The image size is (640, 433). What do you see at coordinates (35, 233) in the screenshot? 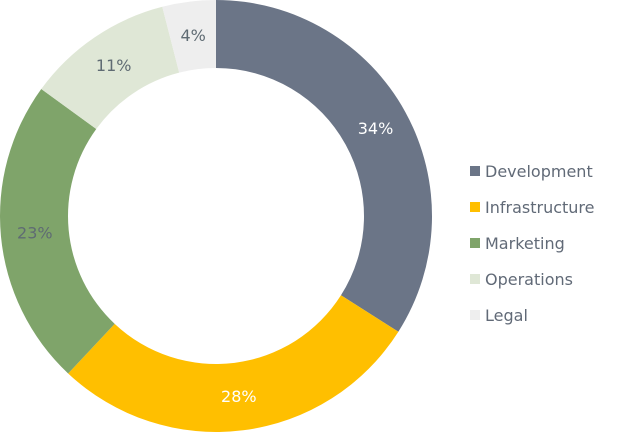
I see `slice-label-marketing: 23%` at bounding box center [35, 233].